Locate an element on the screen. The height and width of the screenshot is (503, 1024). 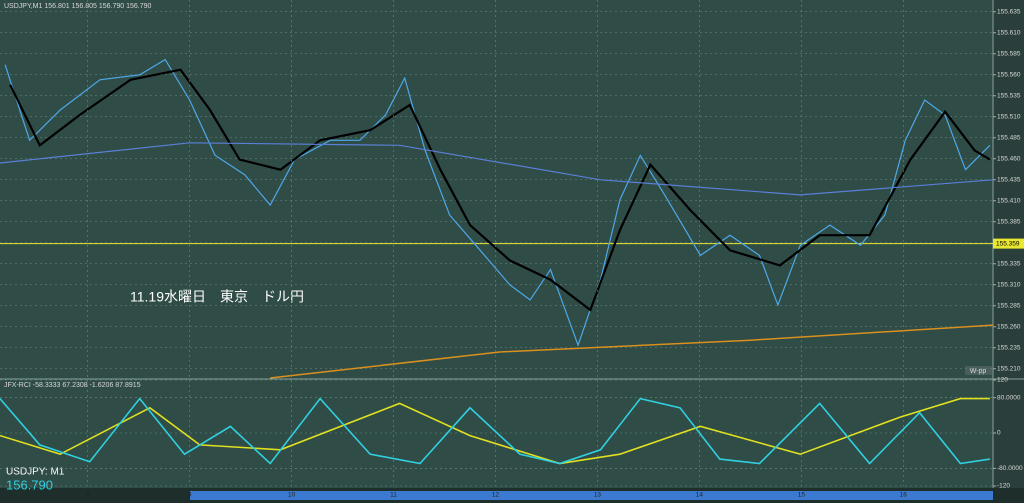
rci-title: JFX-RCI -58.3333 67.2308 -1.6206 87.8915 is located at coordinates (72, 385).